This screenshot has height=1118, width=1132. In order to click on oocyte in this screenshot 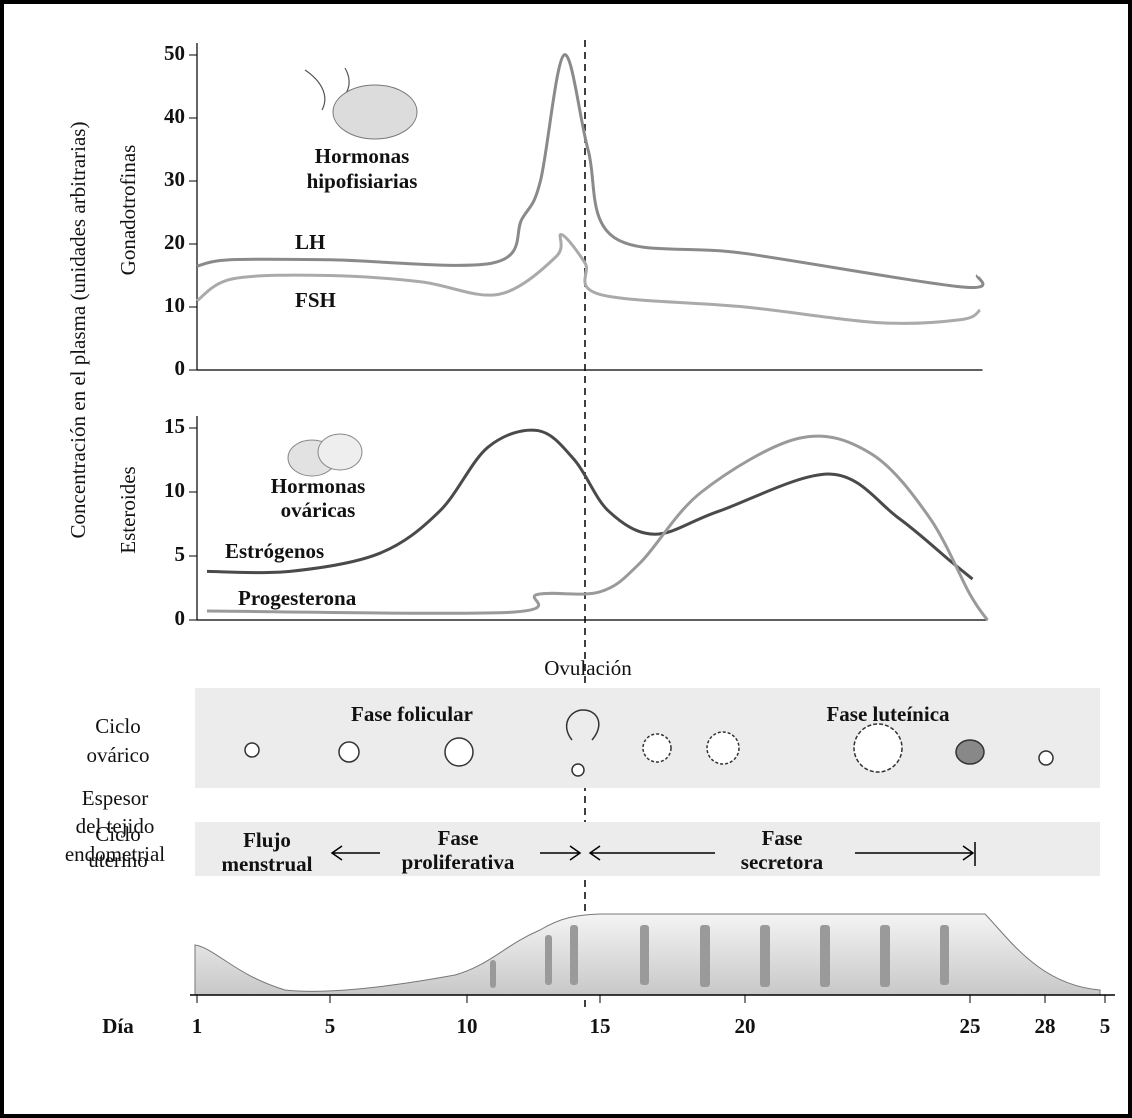, I will do `click(578, 770)`.